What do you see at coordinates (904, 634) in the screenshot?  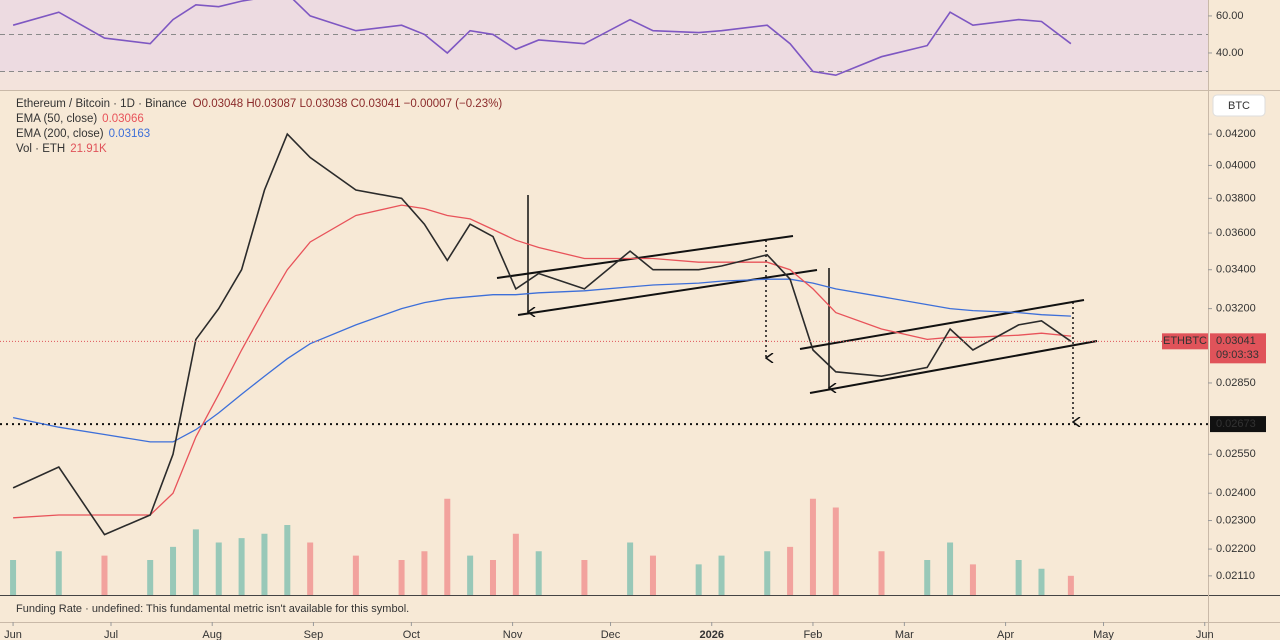 I see `x-tick-label: Mar` at bounding box center [904, 634].